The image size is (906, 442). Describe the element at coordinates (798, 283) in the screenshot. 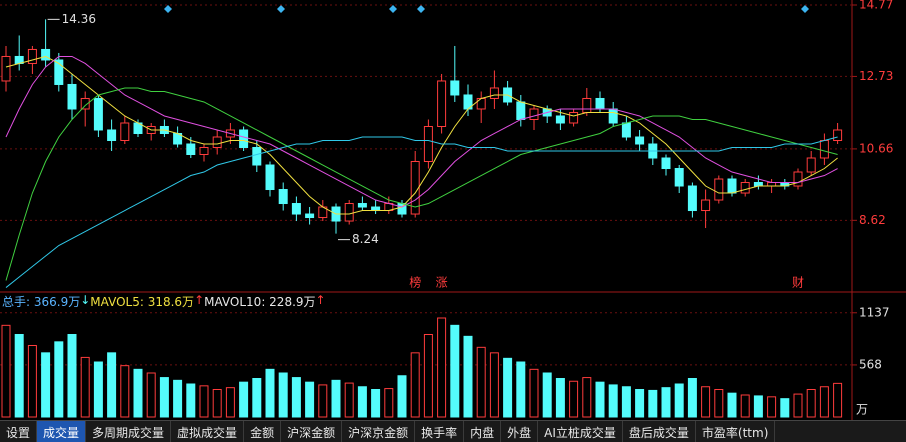

I see `event-label: 财` at that location.